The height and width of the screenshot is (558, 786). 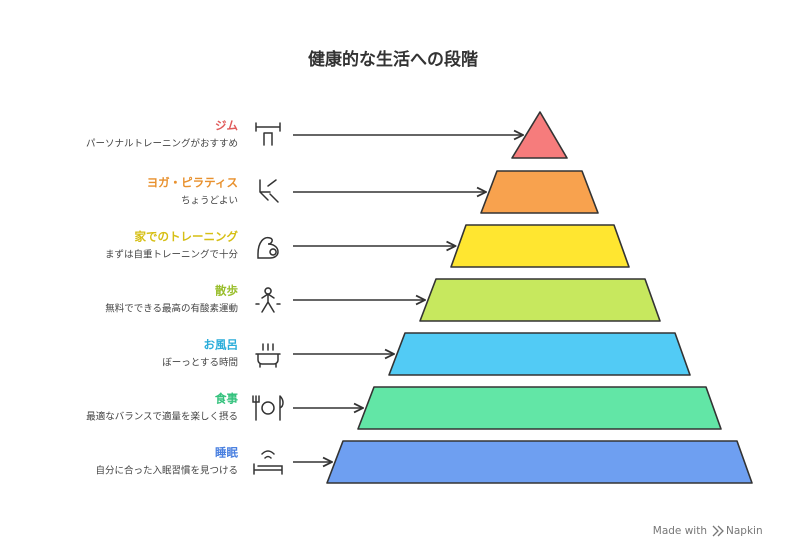 I want to click on level-description: 自分に合った入眠習慣を見つける, so click(x=166, y=471).